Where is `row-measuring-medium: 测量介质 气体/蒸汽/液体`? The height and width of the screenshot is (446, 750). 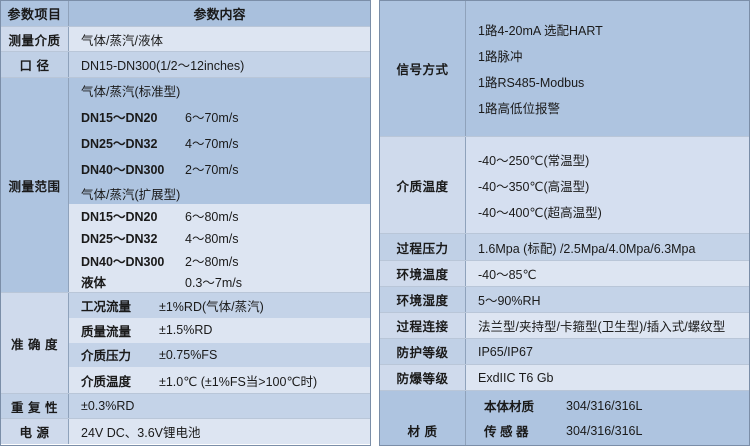
row-measuring-medium: 测量介质 气体/蒸汽/液体 is located at coordinates (185, 39).